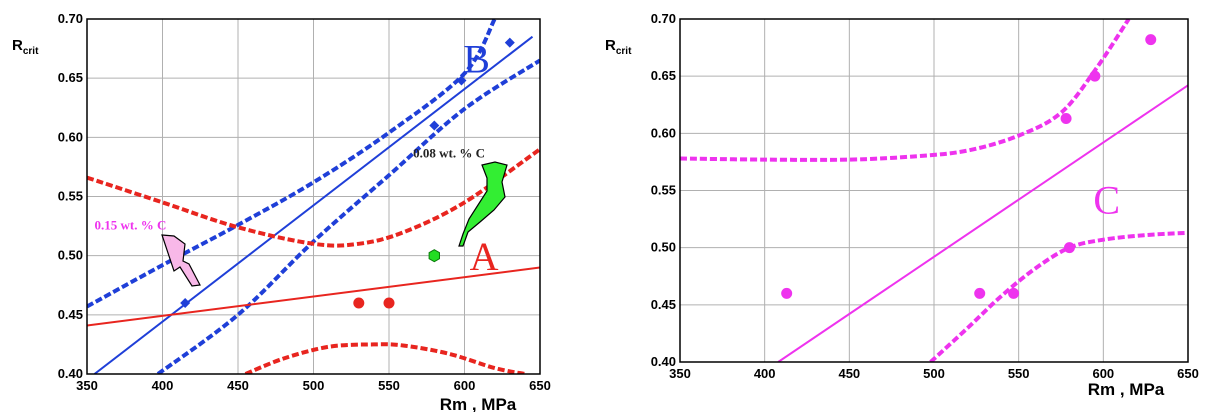  I want to click on green-arrow, so click(483, 204).